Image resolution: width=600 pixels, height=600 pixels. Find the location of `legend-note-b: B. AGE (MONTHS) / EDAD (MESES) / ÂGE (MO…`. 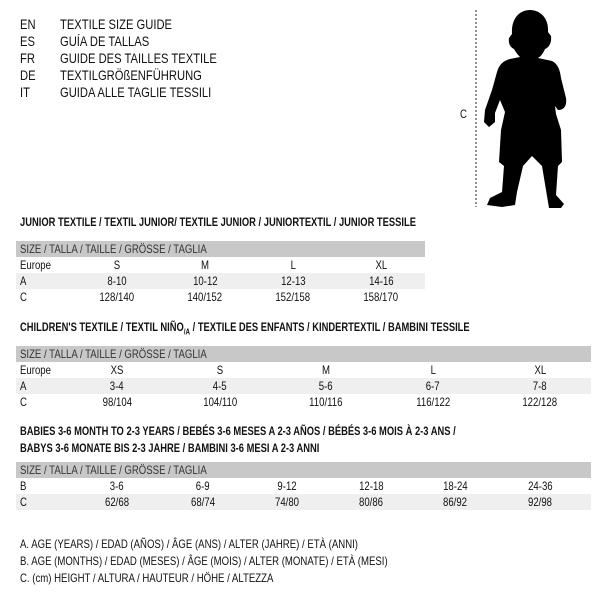

legend-note-b: B. AGE (MONTHS) / EDAD (MESES) / ÂGE (MO… is located at coordinates (204, 561).